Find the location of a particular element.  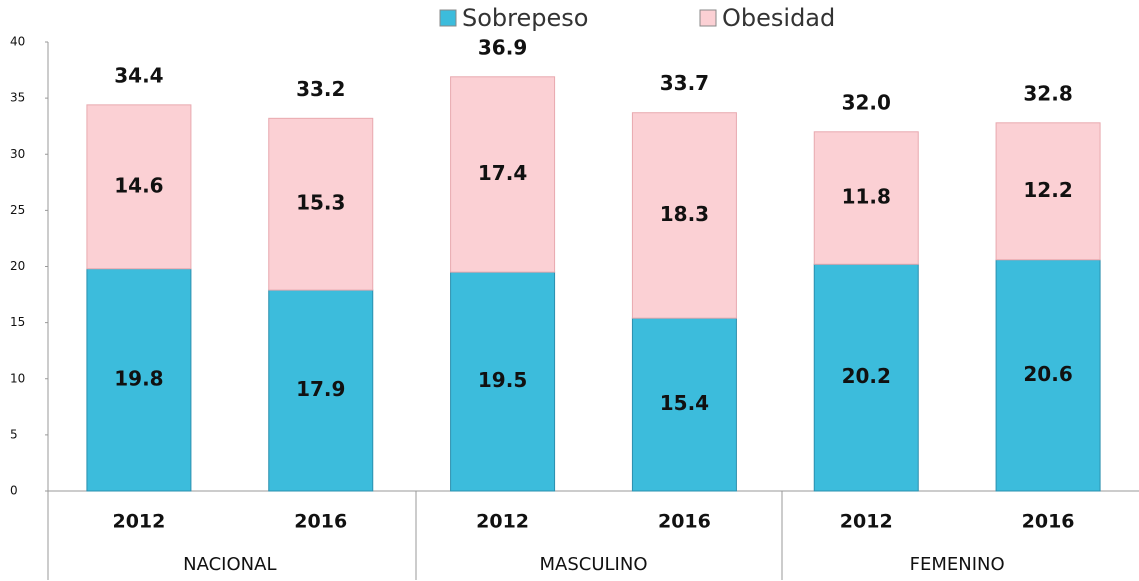

y-tick-label: 20 is located at coordinates (17, 266).